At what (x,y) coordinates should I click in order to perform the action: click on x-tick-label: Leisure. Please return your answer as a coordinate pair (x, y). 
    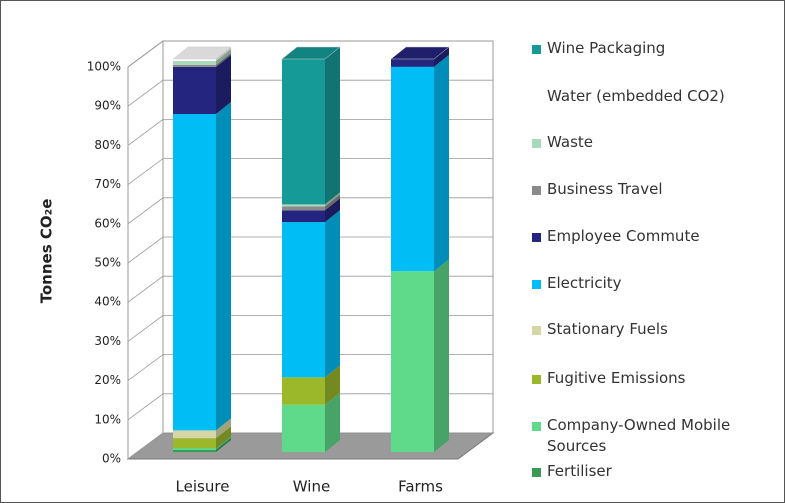
    Looking at the image, I should click on (203, 487).